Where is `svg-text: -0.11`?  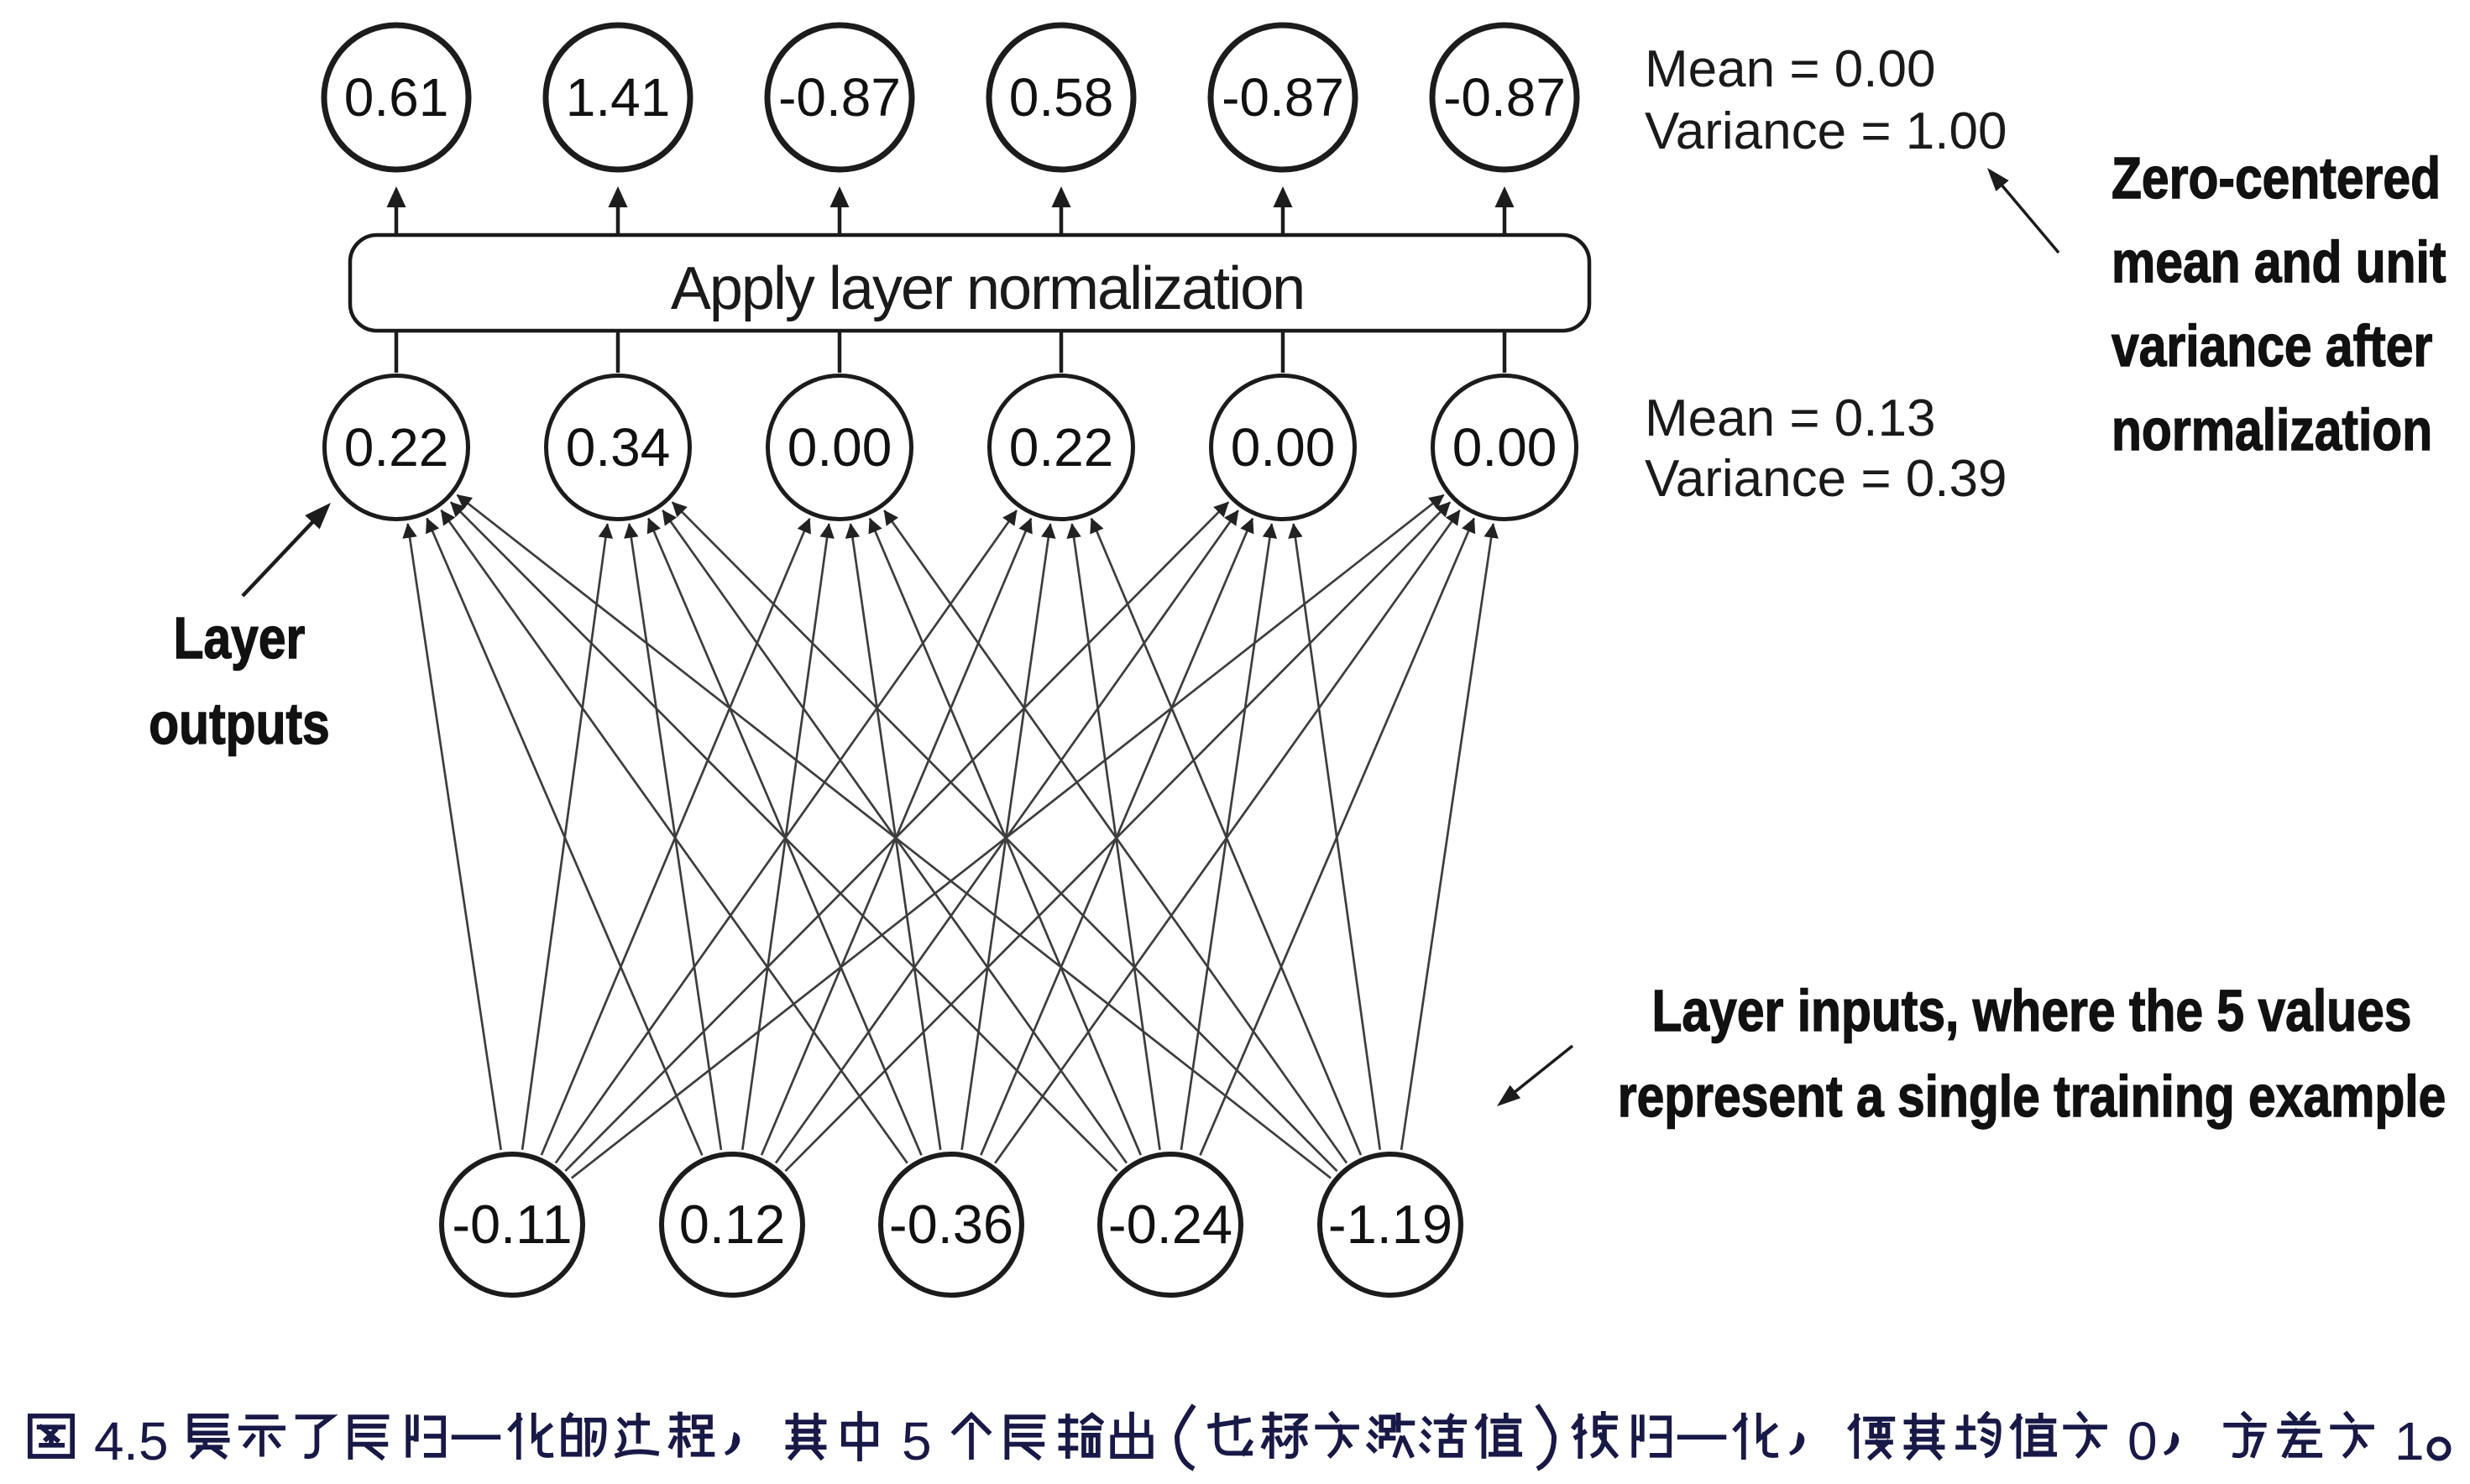 svg-text: -0.11 is located at coordinates (512, 1224).